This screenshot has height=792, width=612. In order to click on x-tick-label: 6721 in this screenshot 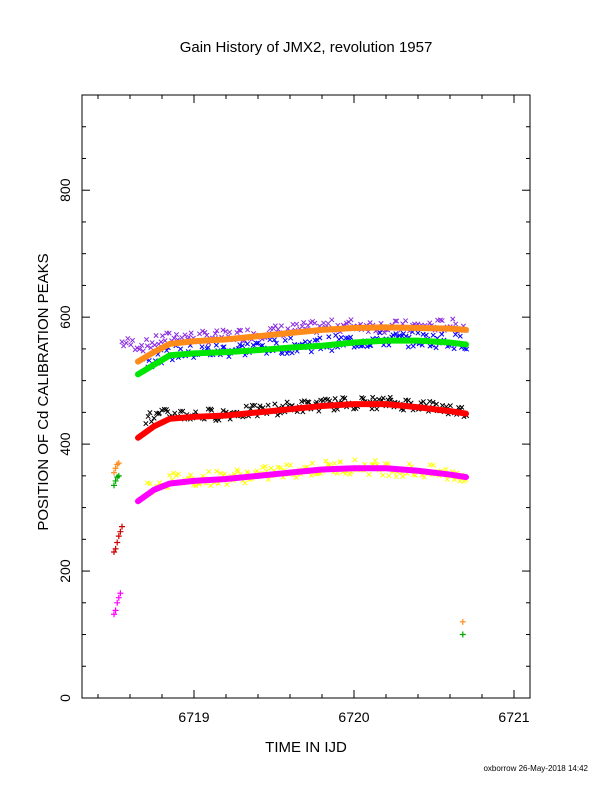, I will do `click(513, 717)`.